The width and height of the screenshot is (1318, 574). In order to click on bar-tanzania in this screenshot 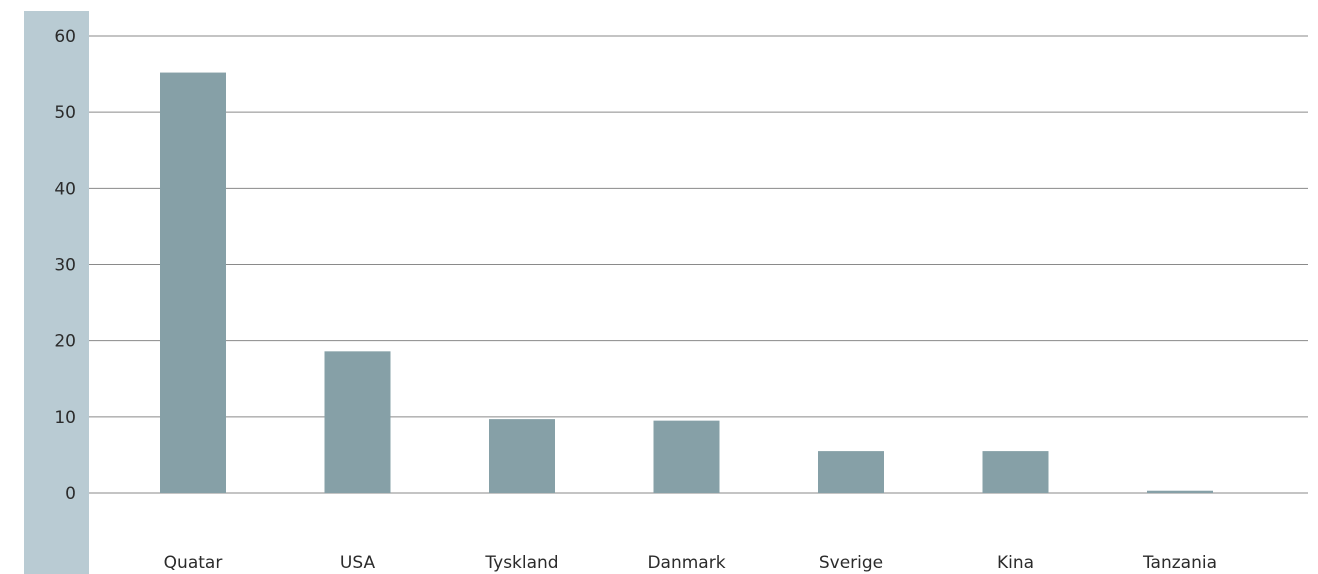, I will do `click(1180, 491)`.